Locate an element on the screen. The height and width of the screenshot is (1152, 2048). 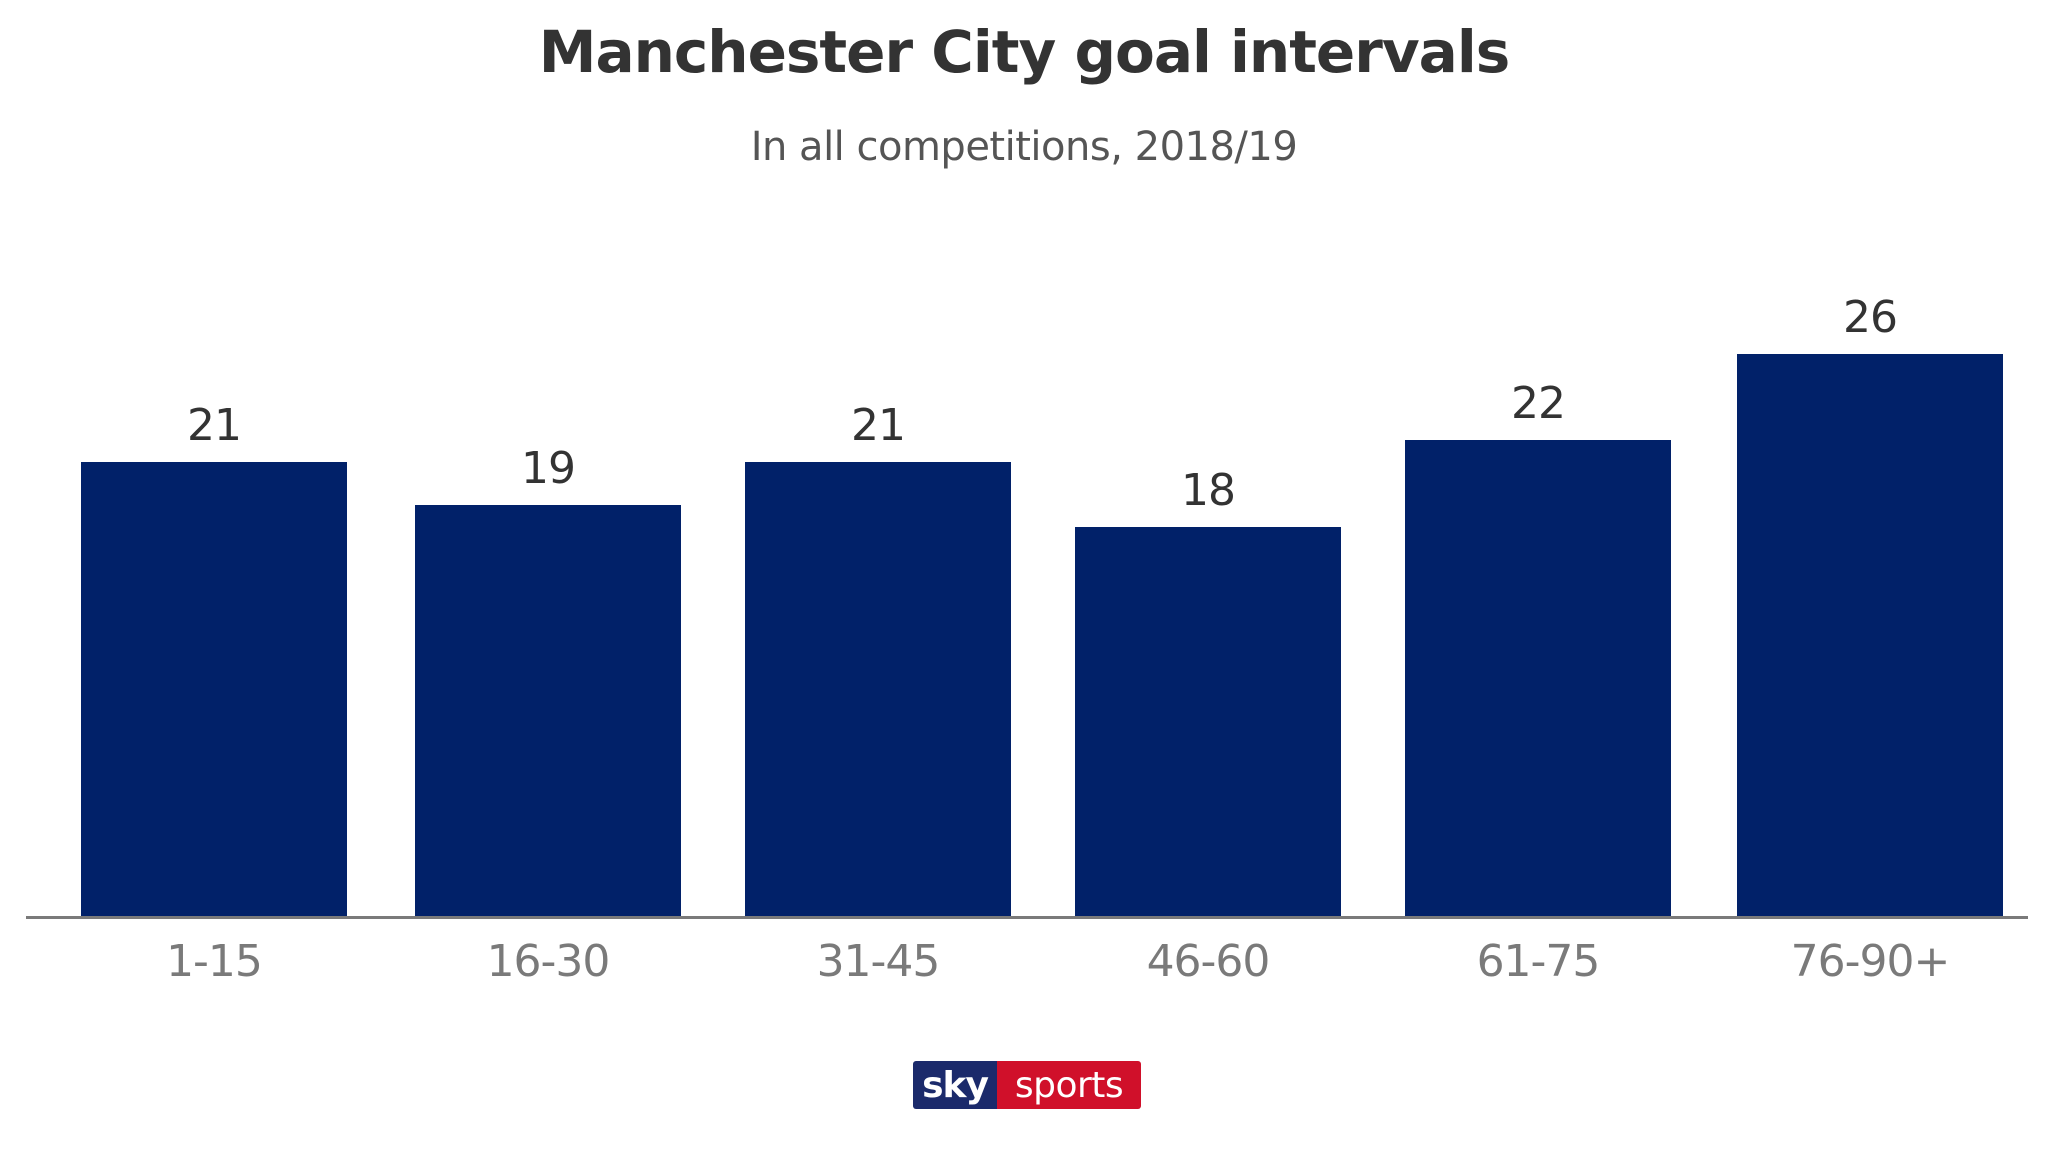
category-label-61-75: 61-75 is located at coordinates (1538, 961).